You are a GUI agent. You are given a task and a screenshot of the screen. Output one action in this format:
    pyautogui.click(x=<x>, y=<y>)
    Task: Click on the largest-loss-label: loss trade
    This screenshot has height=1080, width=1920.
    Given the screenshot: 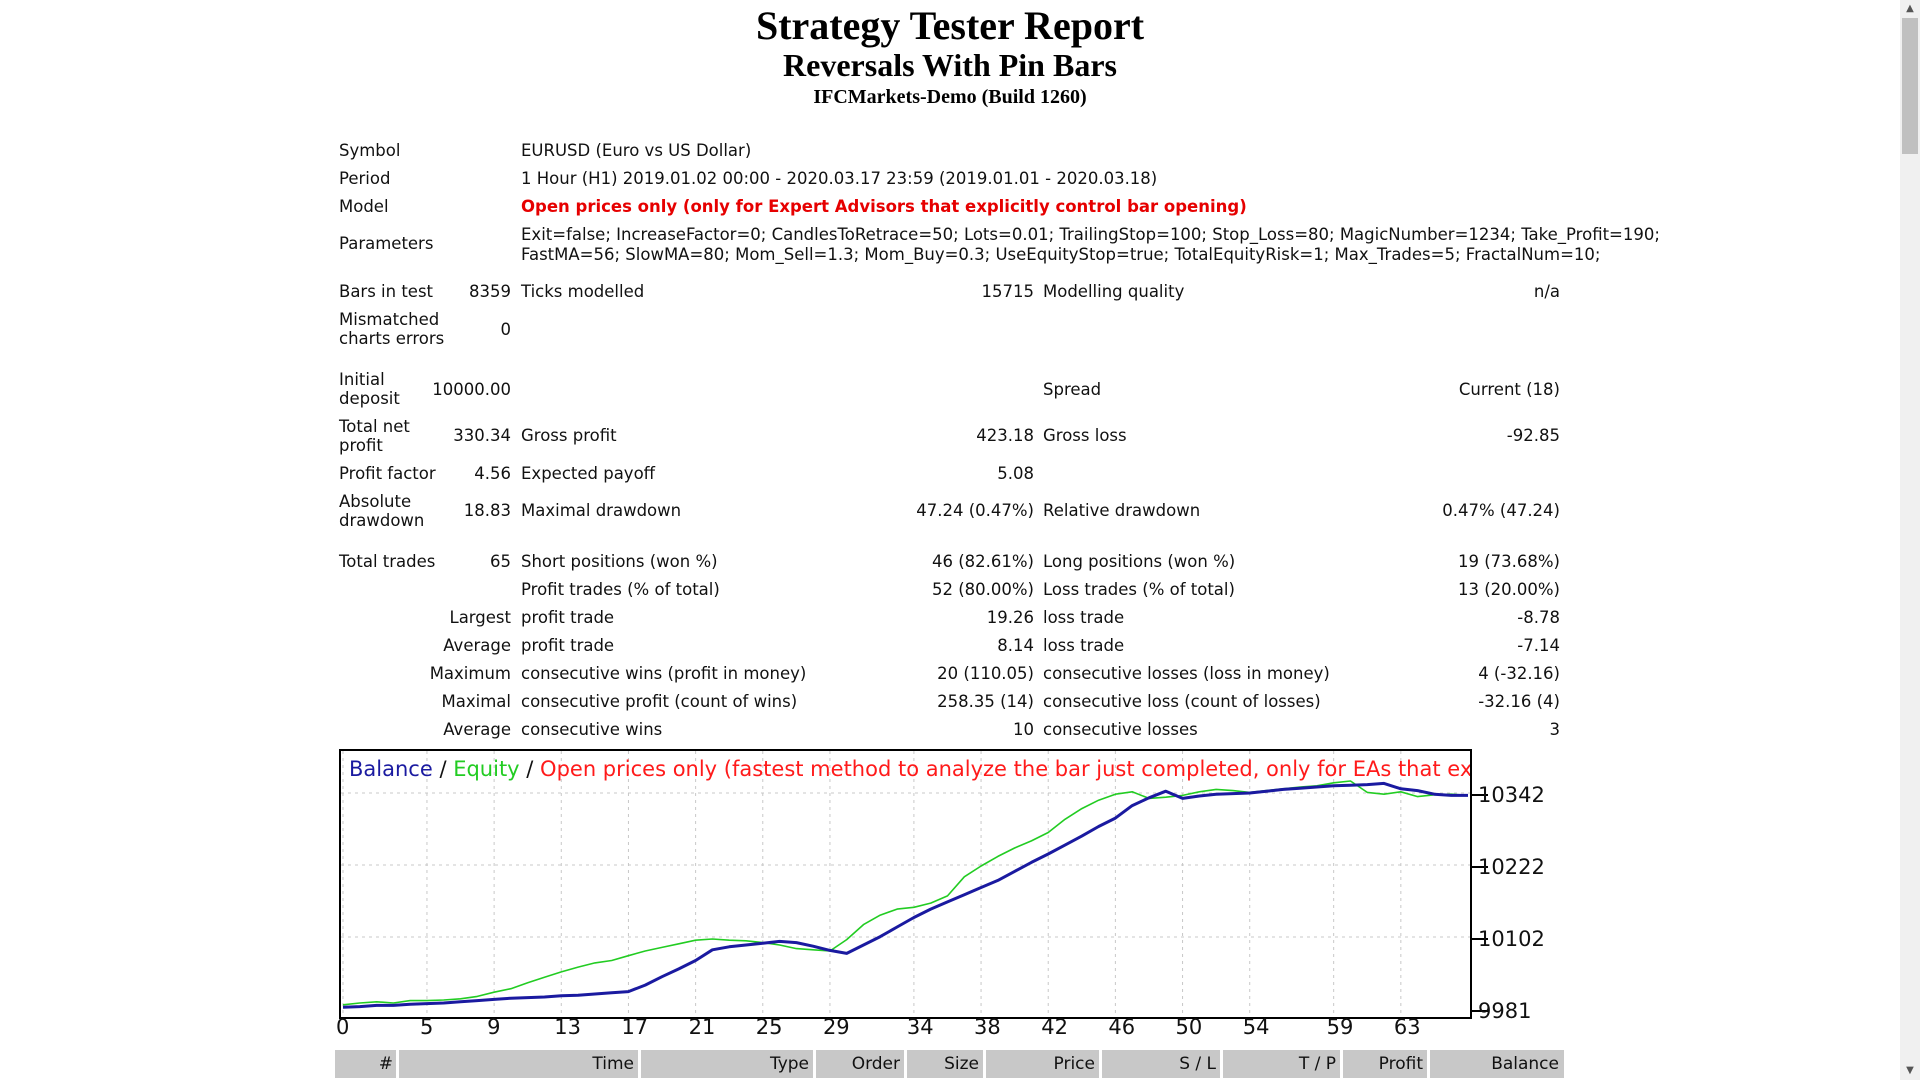 What is the action you would take?
    pyautogui.click(x=1084, y=617)
    